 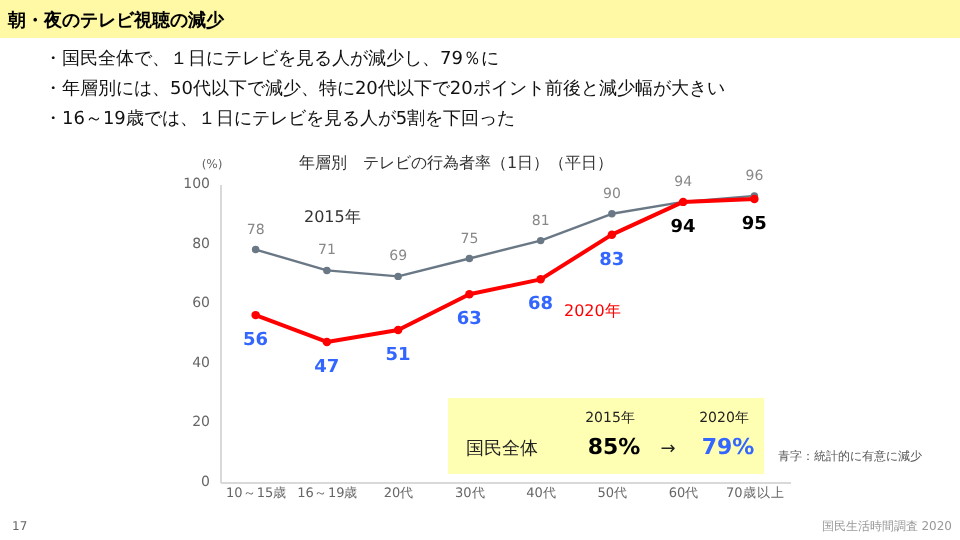 What do you see at coordinates (332, 217) in the screenshot?
I see `text: 2015年` at bounding box center [332, 217].